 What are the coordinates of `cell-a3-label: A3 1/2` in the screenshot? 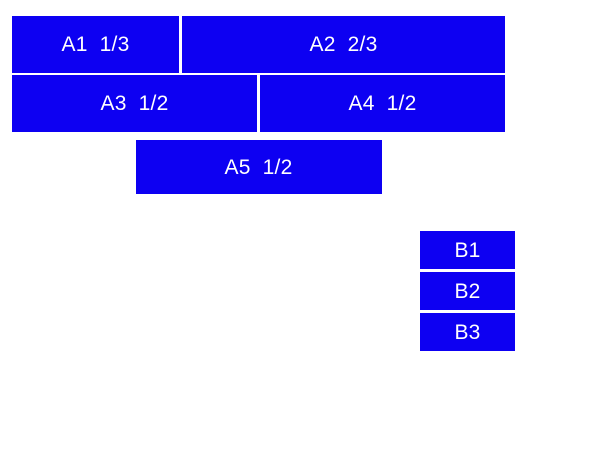 It's located at (134, 103).